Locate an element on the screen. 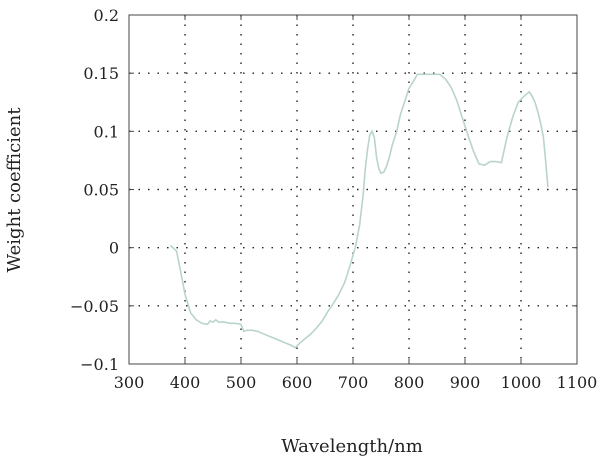 This screenshot has height=464, width=600. x-tick-label: 300 is located at coordinates (129, 382).